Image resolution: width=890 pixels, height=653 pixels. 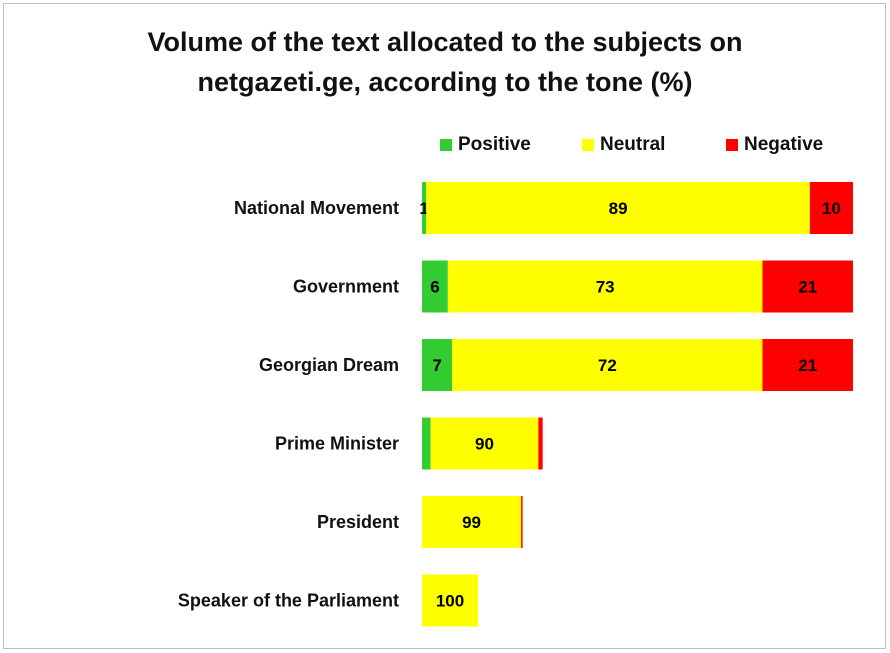 I want to click on bar-neutral-national-movement, so click(x=618, y=208).